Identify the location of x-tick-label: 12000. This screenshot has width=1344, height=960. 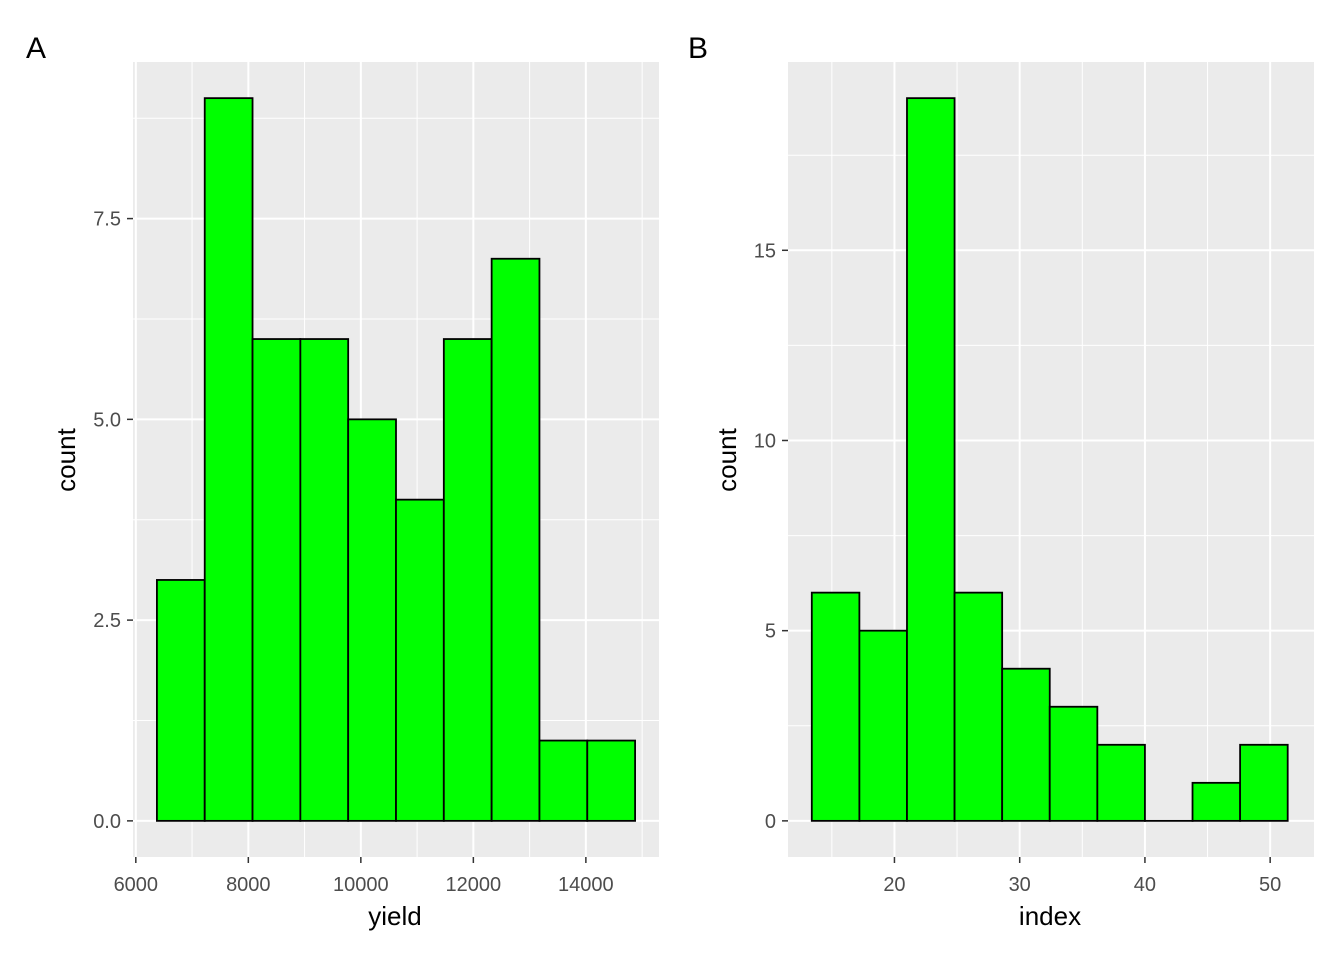
(474, 885).